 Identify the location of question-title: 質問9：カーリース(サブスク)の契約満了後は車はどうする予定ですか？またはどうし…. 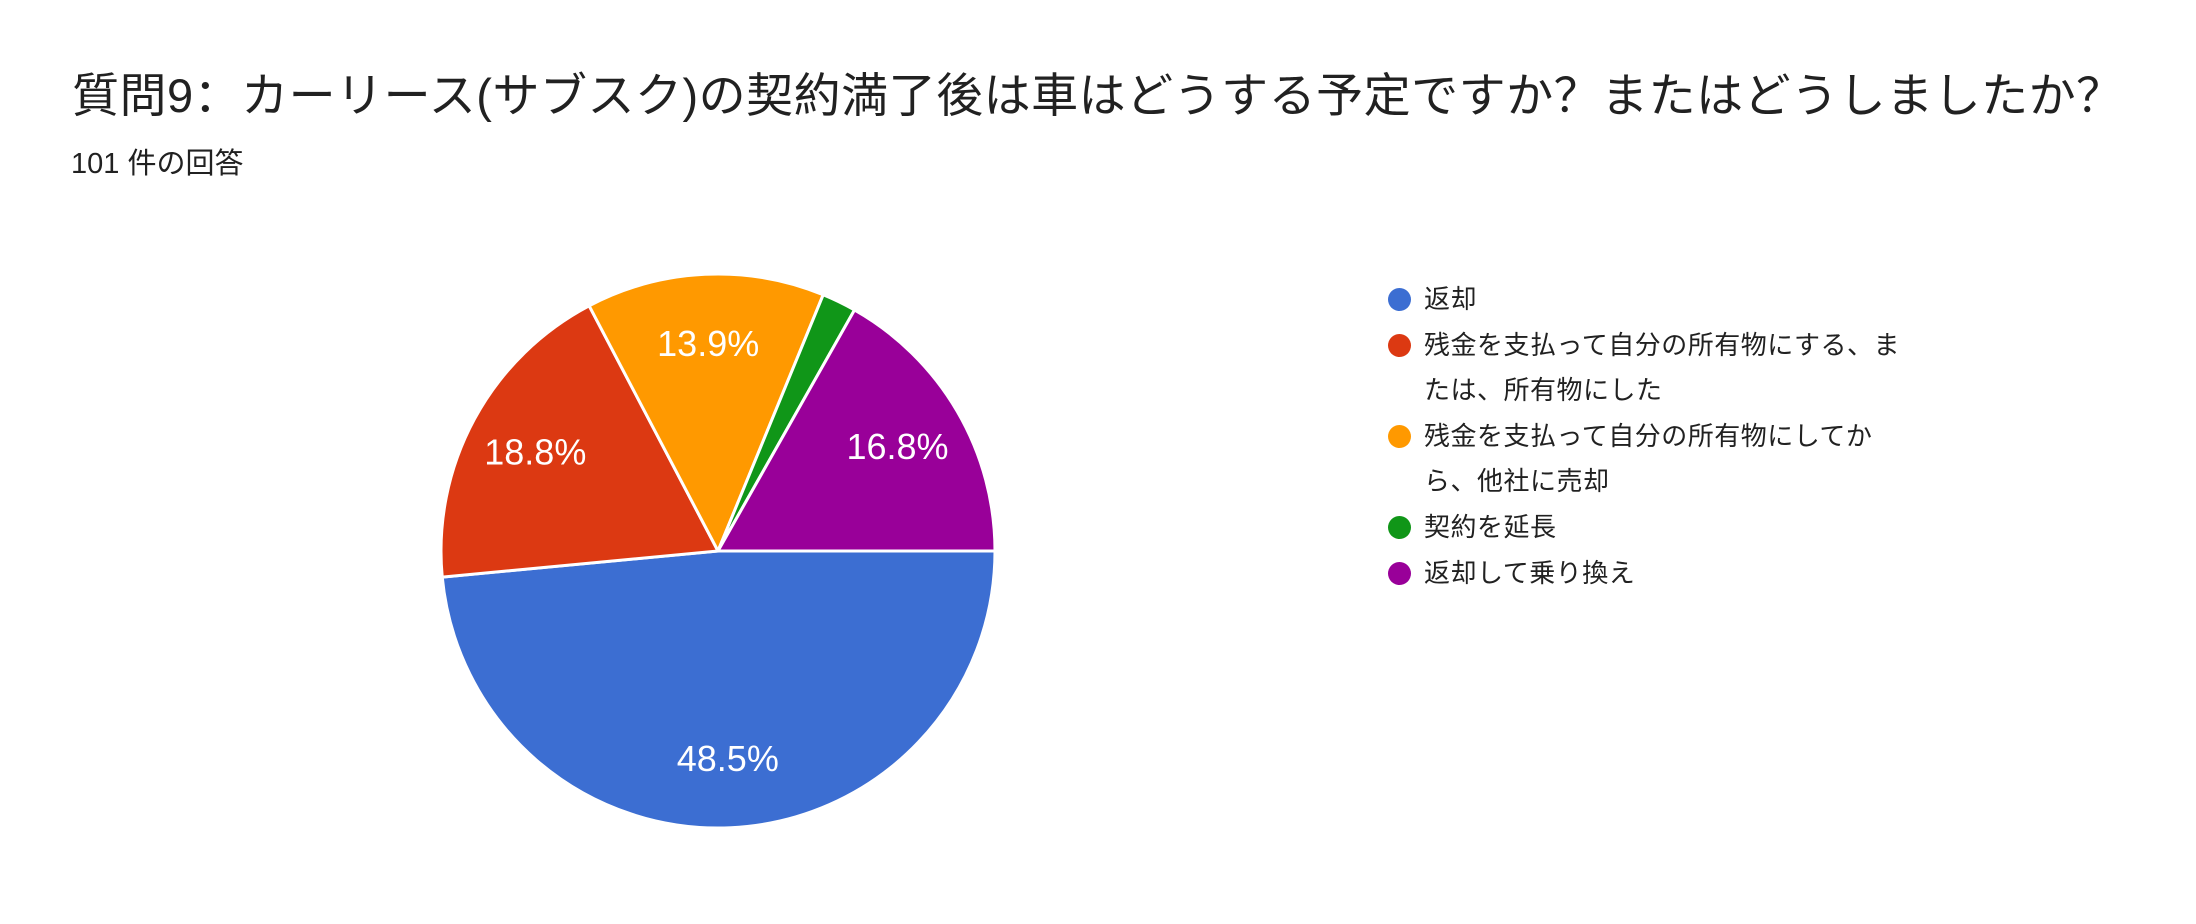
(1098, 95).